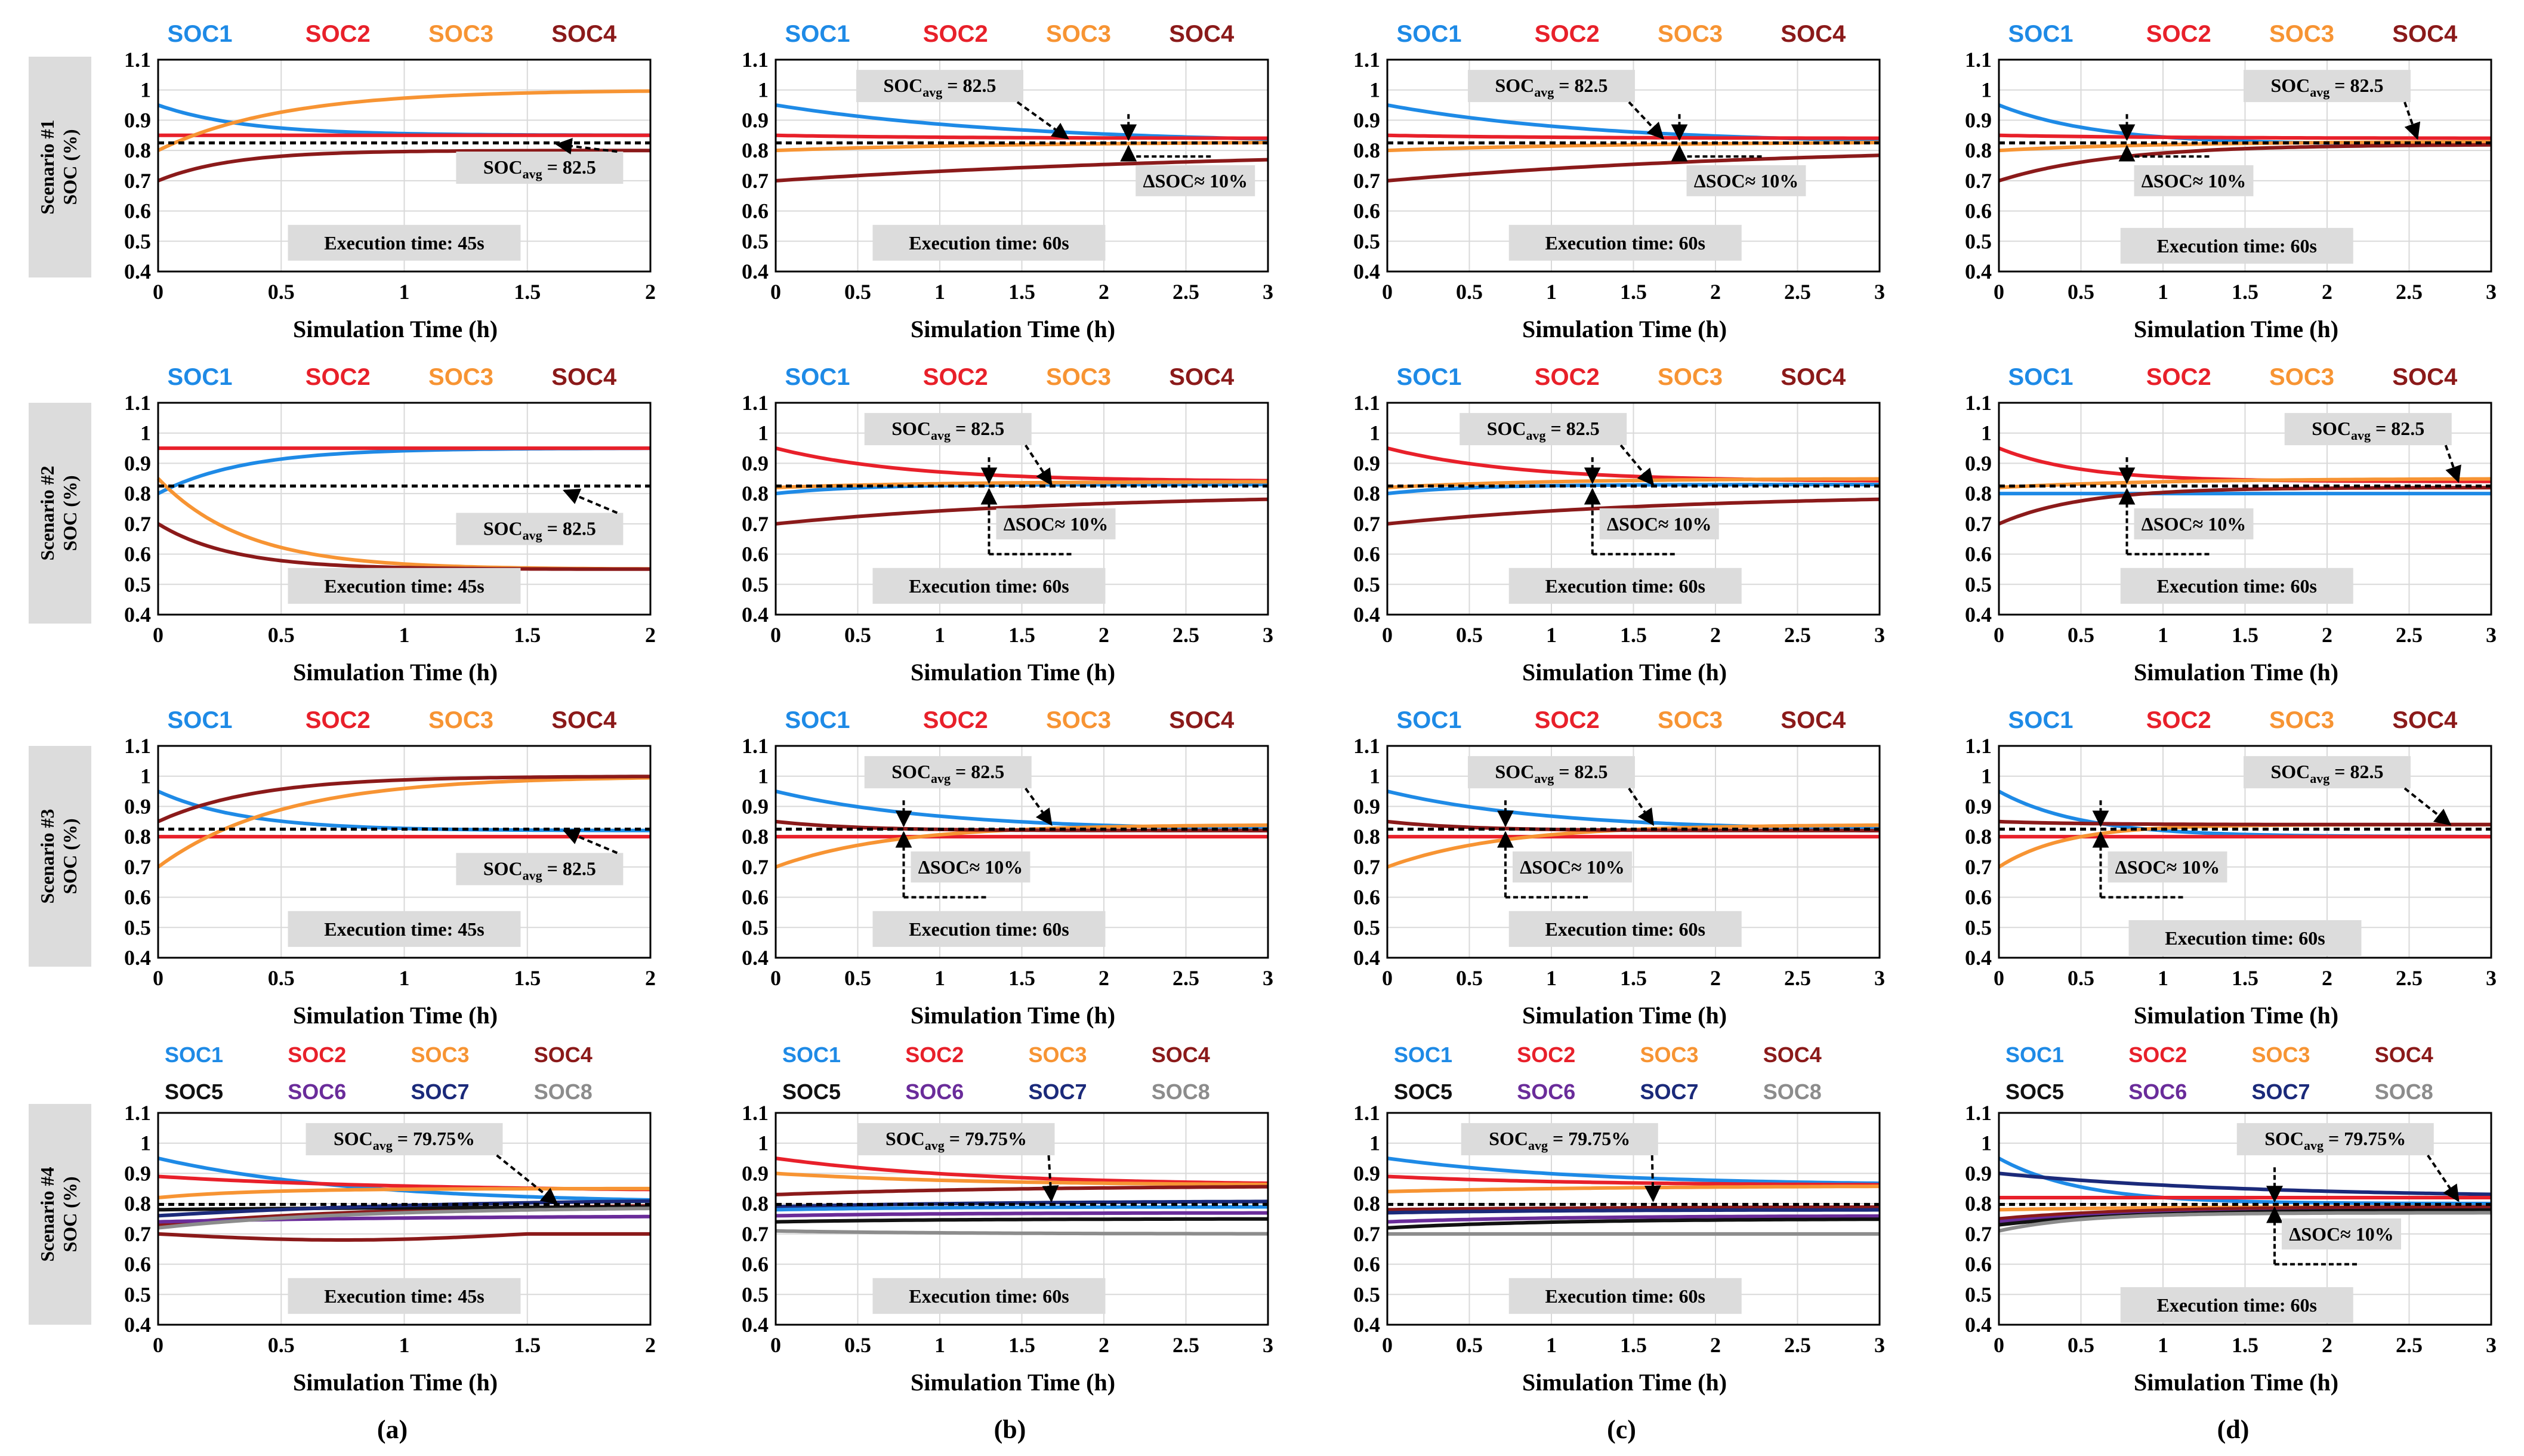 The height and width of the screenshot is (1456, 2524). I want to click on x-tick-label: 2.5, so click(1185, 1345).